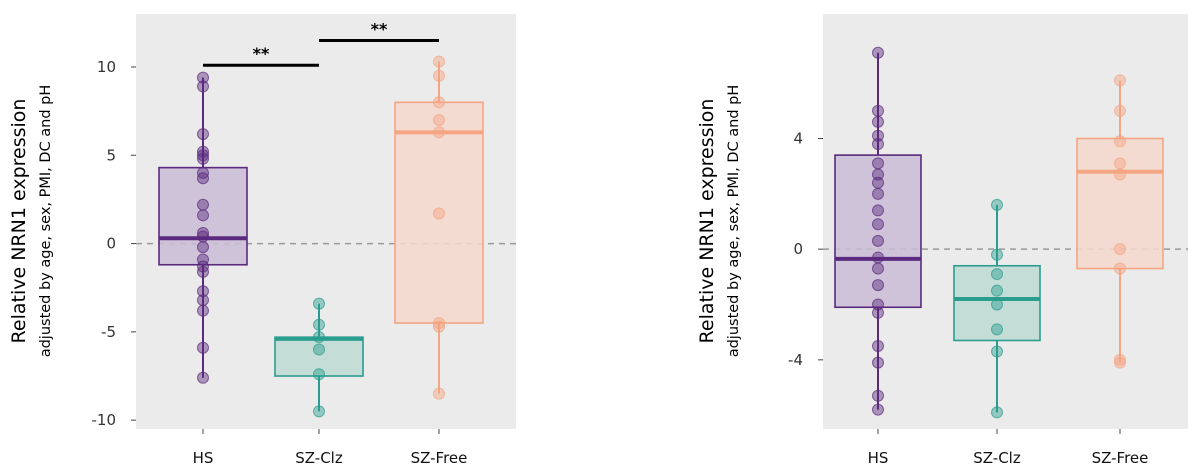  What do you see at coordinates (111, 155) in the screenshot?
I see `y-tick-label: 5` at bounding box center [111, 155].